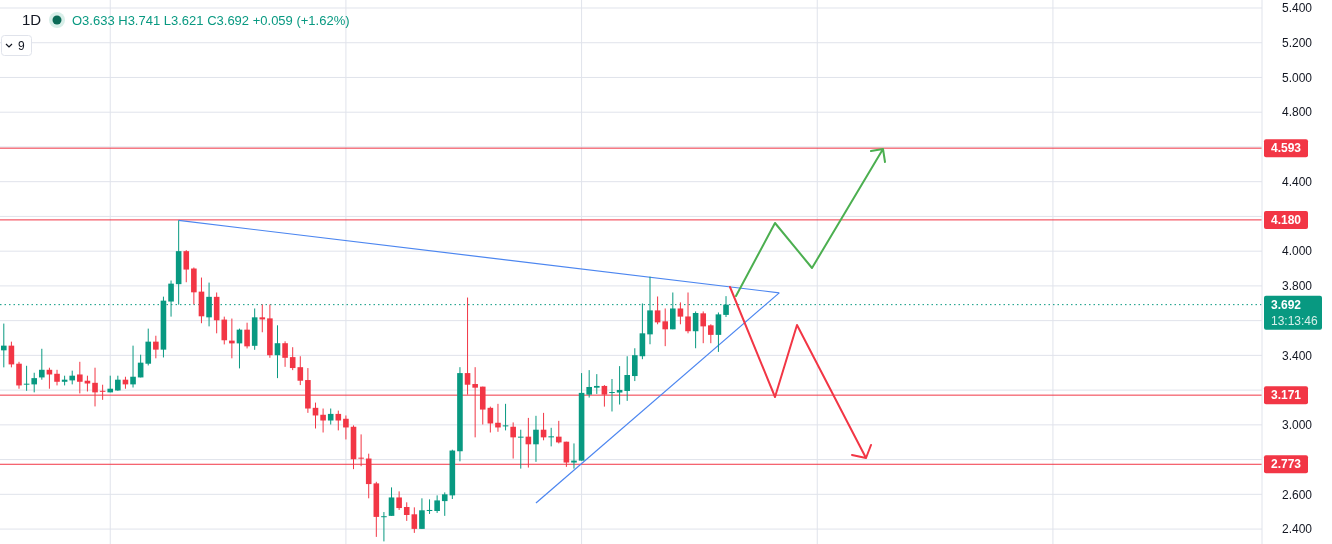  Describe the element at coordinates (1297, 251) in the screenshot. I see `y-tick-label: 4.000` at that location.